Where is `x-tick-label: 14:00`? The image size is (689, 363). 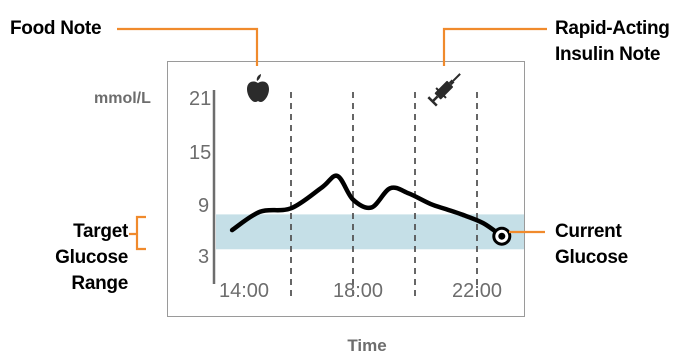
x-tick-label: 14:00 is located at coordinates (244, 291).